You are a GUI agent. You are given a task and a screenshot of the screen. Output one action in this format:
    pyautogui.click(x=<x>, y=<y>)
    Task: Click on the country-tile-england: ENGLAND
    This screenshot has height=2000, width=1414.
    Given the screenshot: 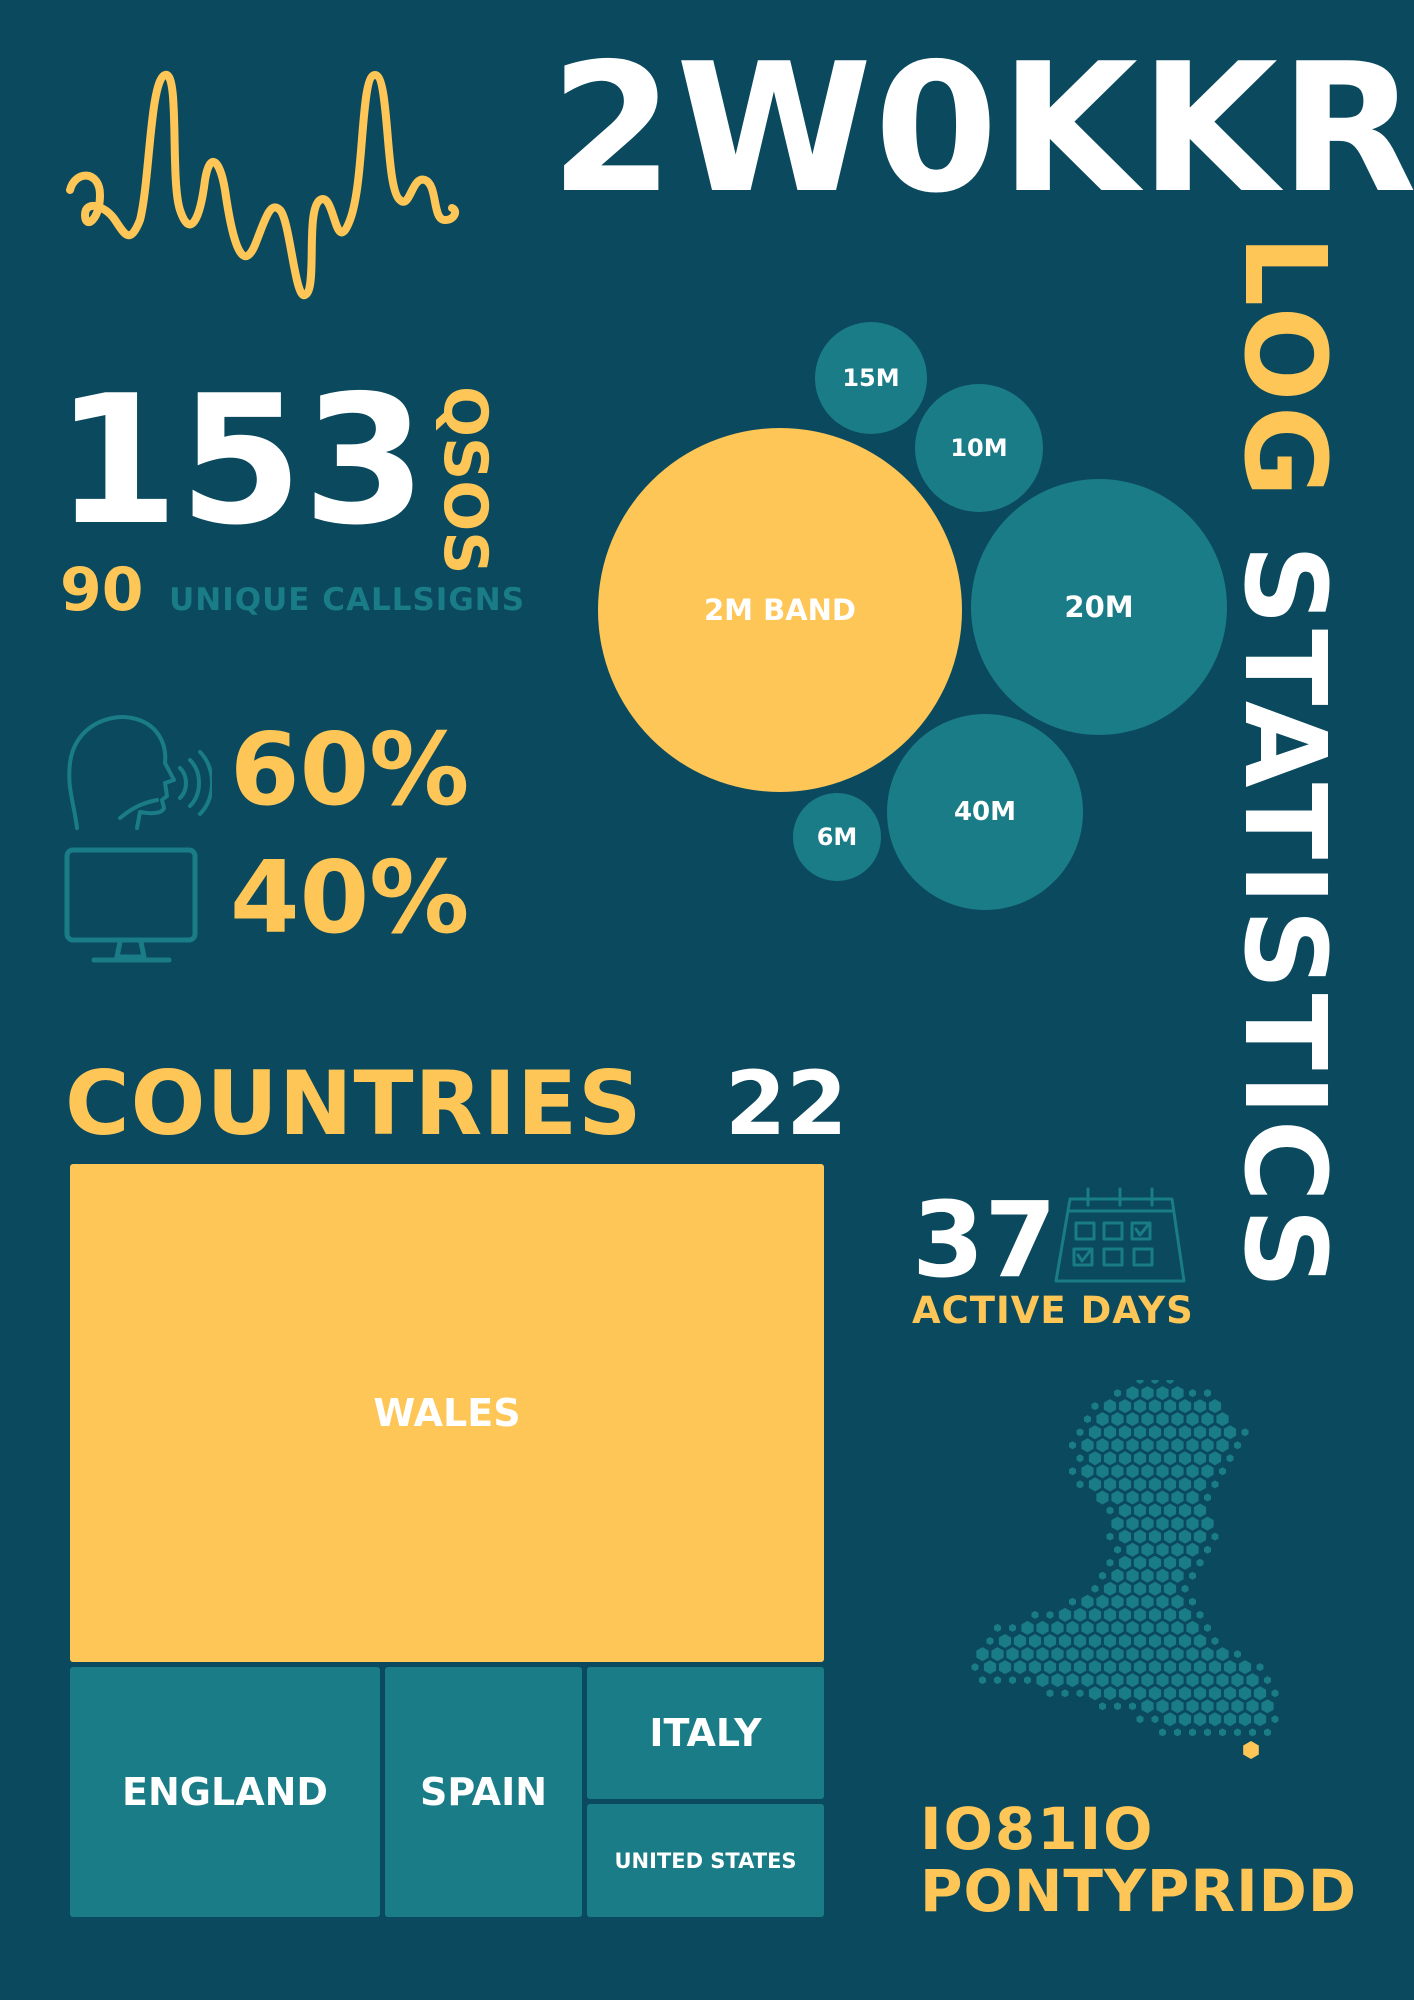 What is the action you would take?
    pyautogui.click(x=225, y=1792)
    